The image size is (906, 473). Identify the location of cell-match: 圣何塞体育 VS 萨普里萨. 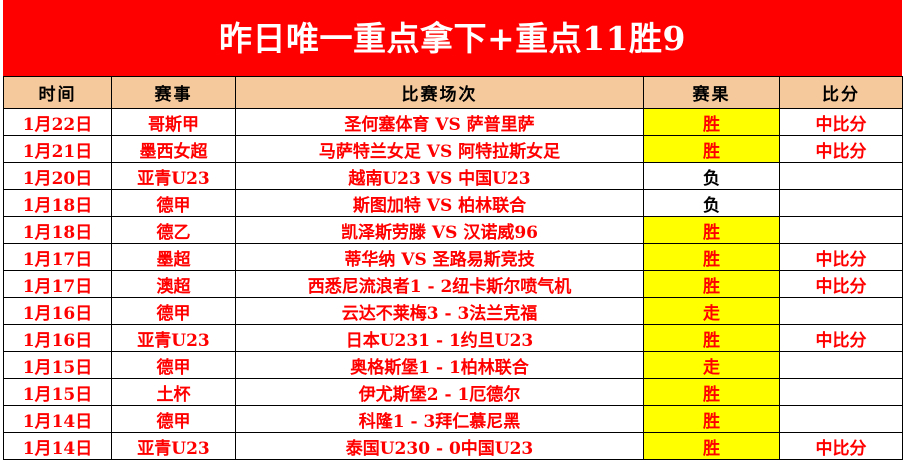
(439, 122).